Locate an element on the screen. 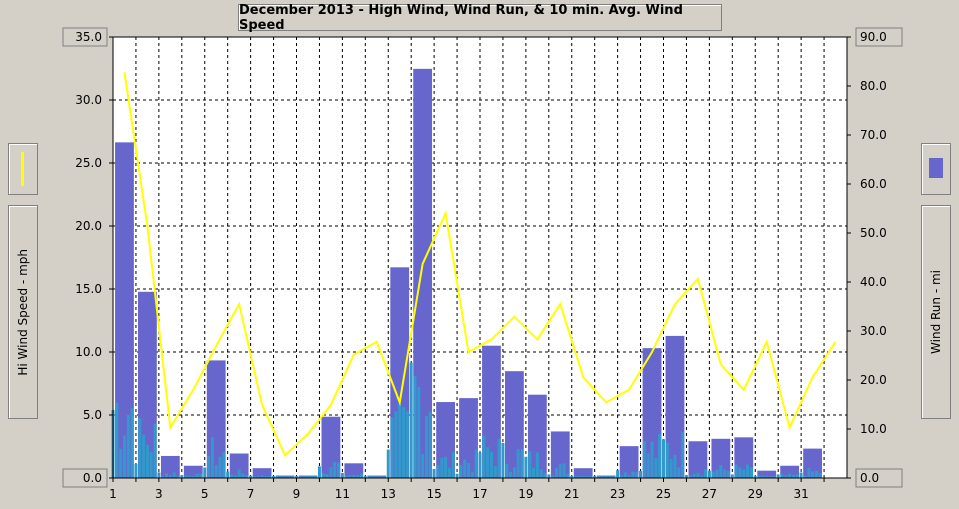 The width and height of the screenshot is (959, 509). x-tick-label: 17 is located at coordinates (479, 494).